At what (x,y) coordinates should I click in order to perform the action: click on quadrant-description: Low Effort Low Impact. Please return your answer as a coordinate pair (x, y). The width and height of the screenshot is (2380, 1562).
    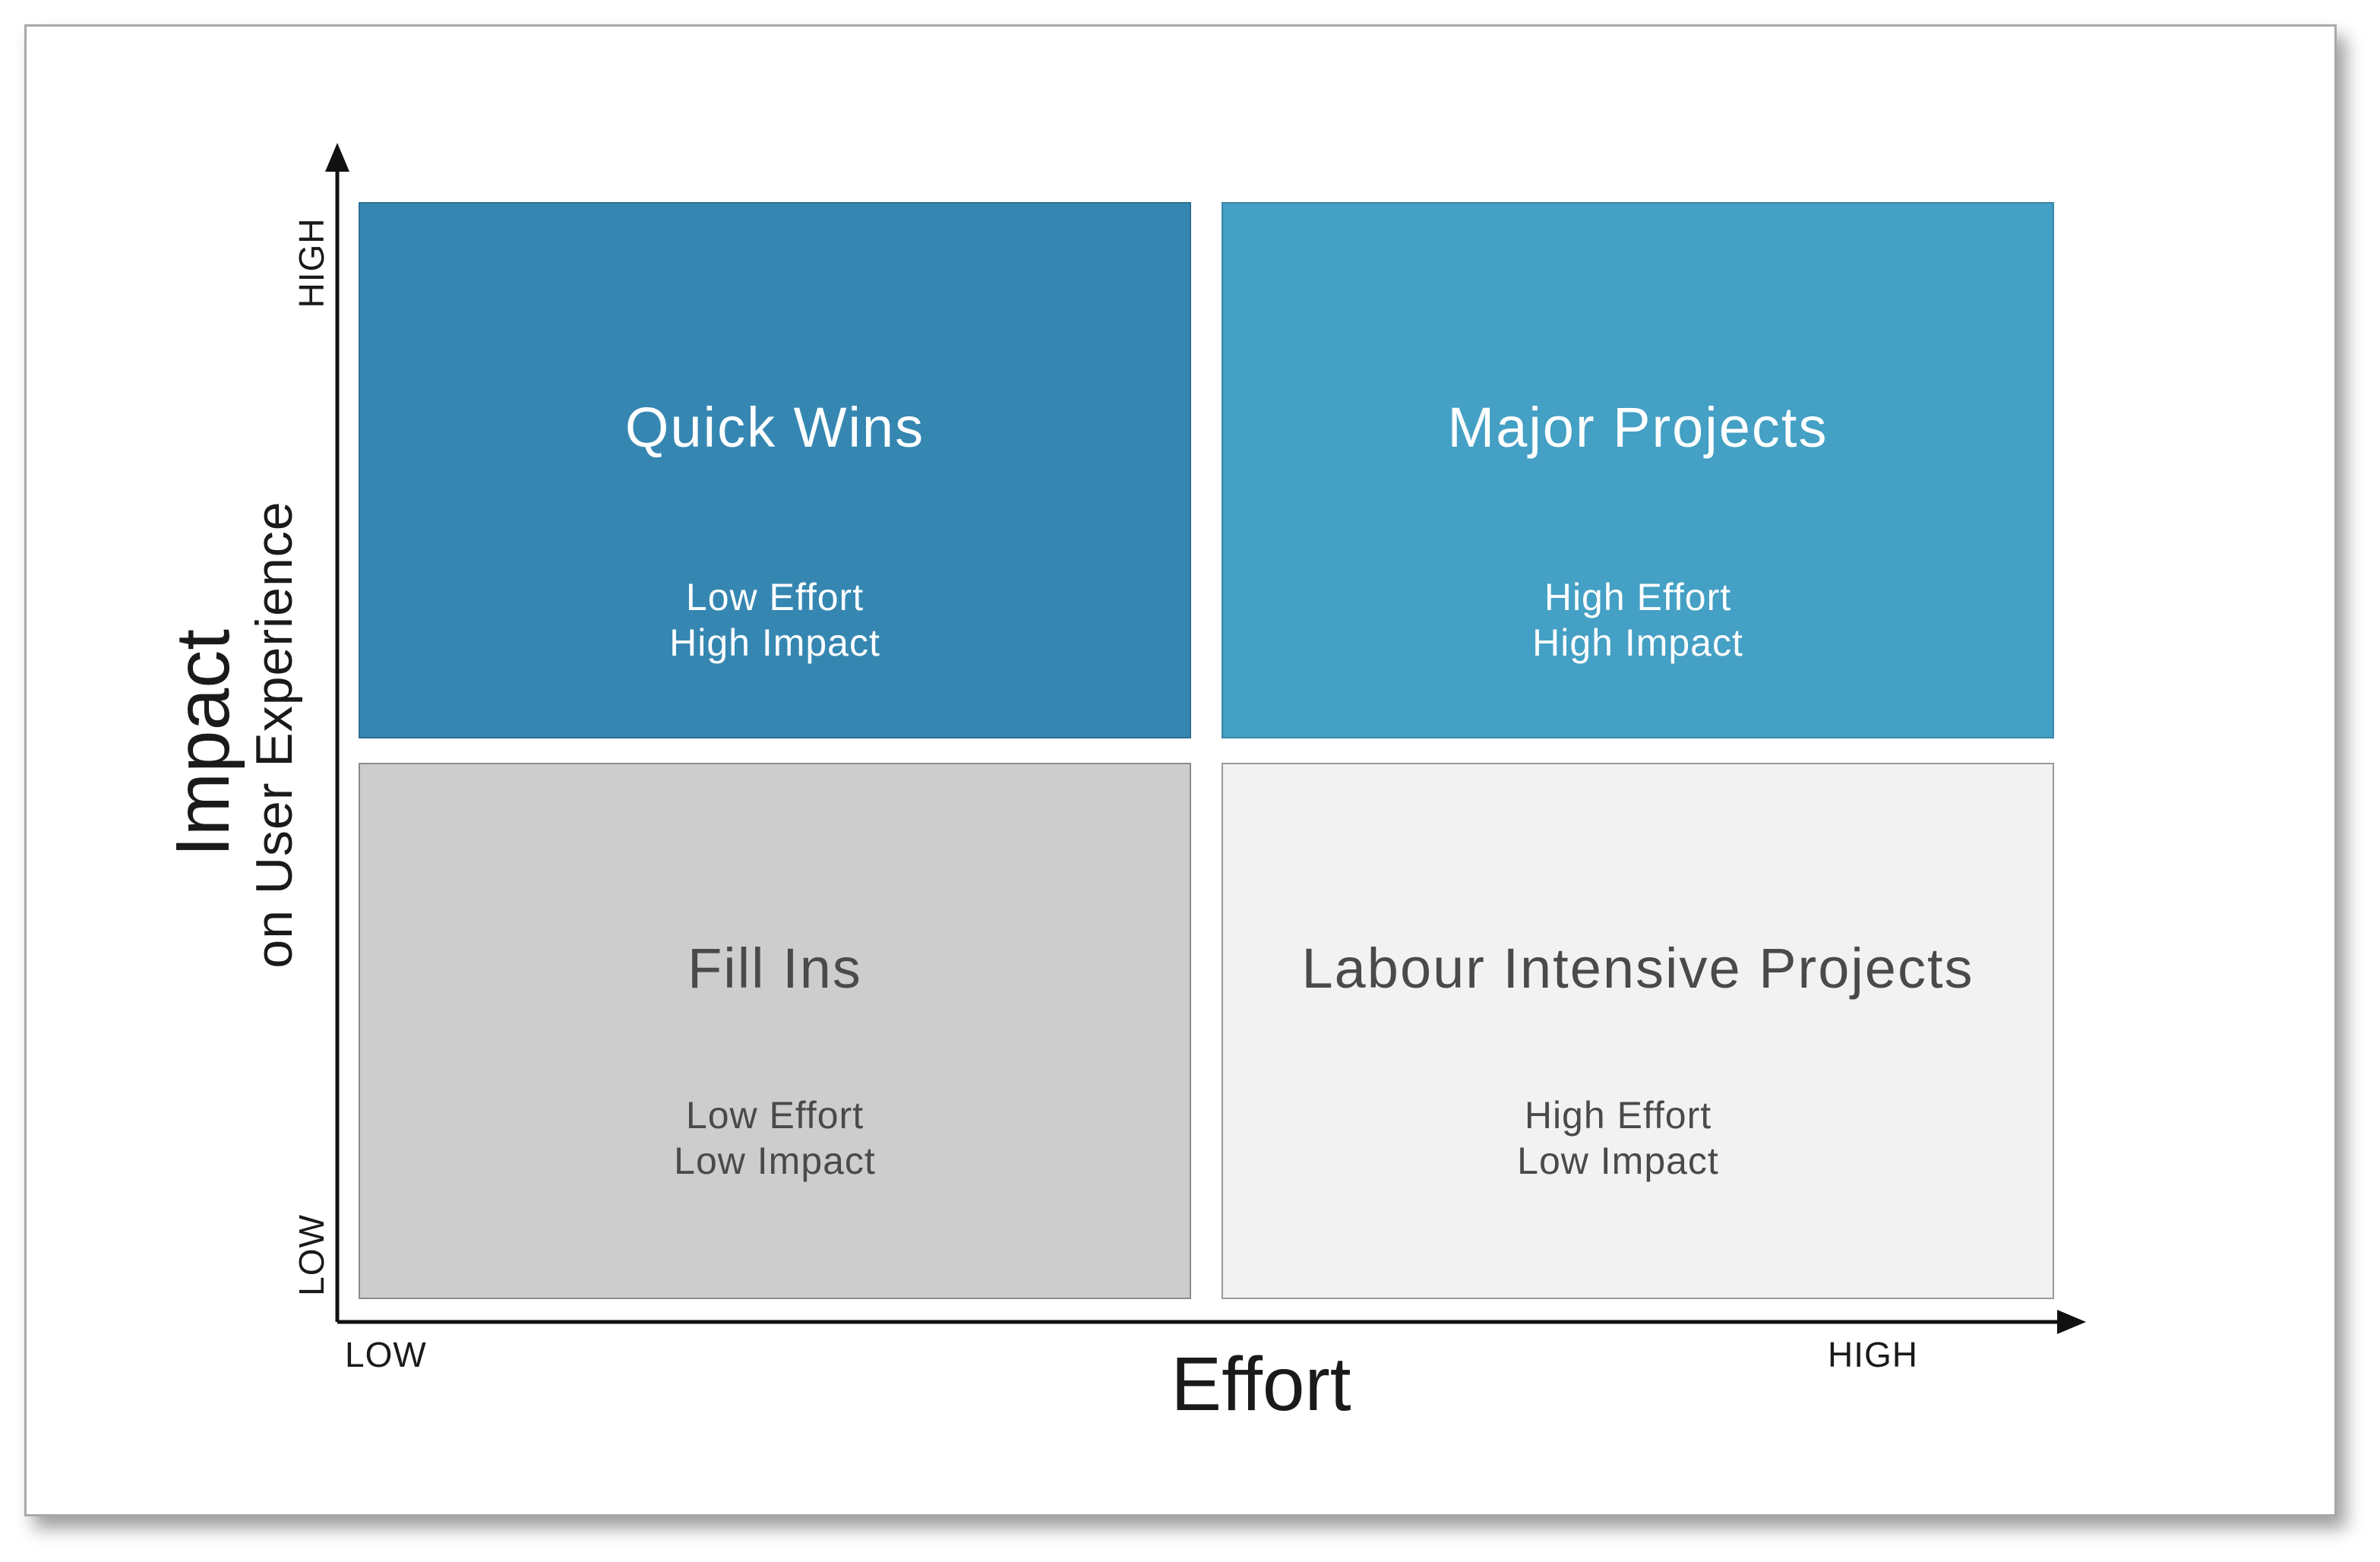
    Looking at the image, I should click on (775, 1138).